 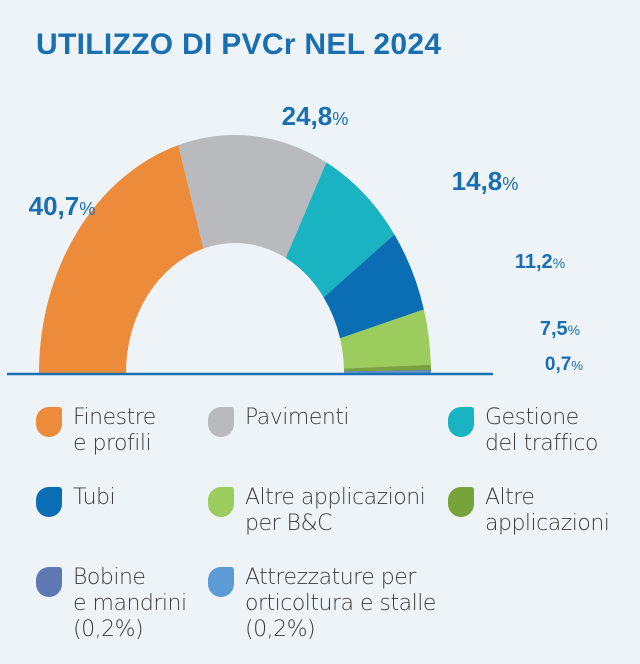 What do you see at coordinates (121, 259) in the screenshot?
I see `slice-finestre-e-profili` at bounding box center [121, 259].